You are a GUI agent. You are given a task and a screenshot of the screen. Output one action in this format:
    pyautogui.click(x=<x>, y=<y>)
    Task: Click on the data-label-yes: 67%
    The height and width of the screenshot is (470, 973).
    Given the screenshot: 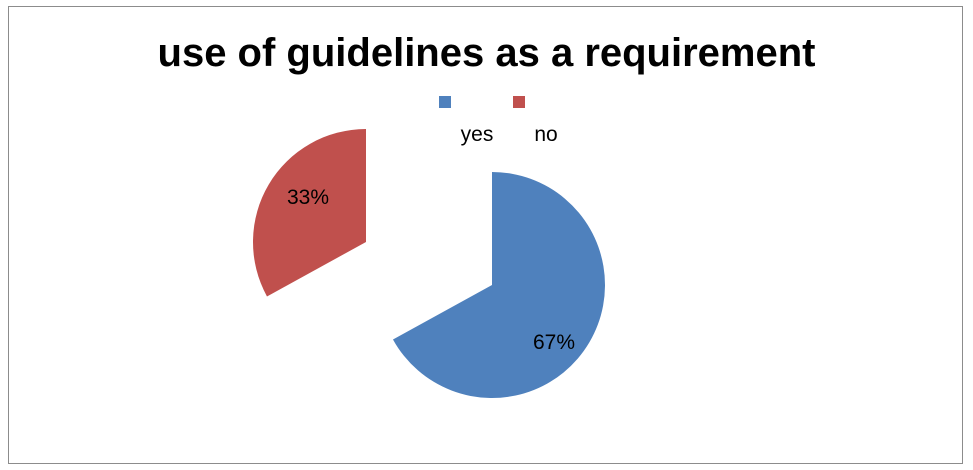 What is the action you would take?
    pyautogui.click(x=554, y=342)
    